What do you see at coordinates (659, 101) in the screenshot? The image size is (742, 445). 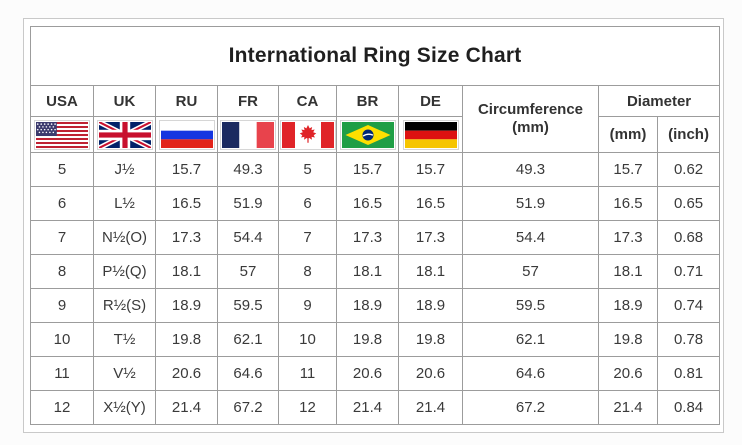 I see `column-header-diameter: Diameter` at bounding box center [659, 101].